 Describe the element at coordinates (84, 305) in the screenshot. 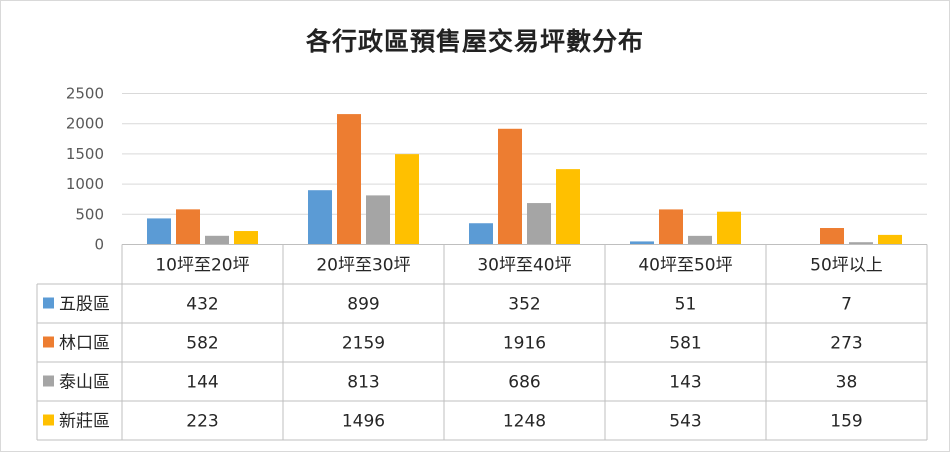

I see `legend-label: 五股區` at that location.